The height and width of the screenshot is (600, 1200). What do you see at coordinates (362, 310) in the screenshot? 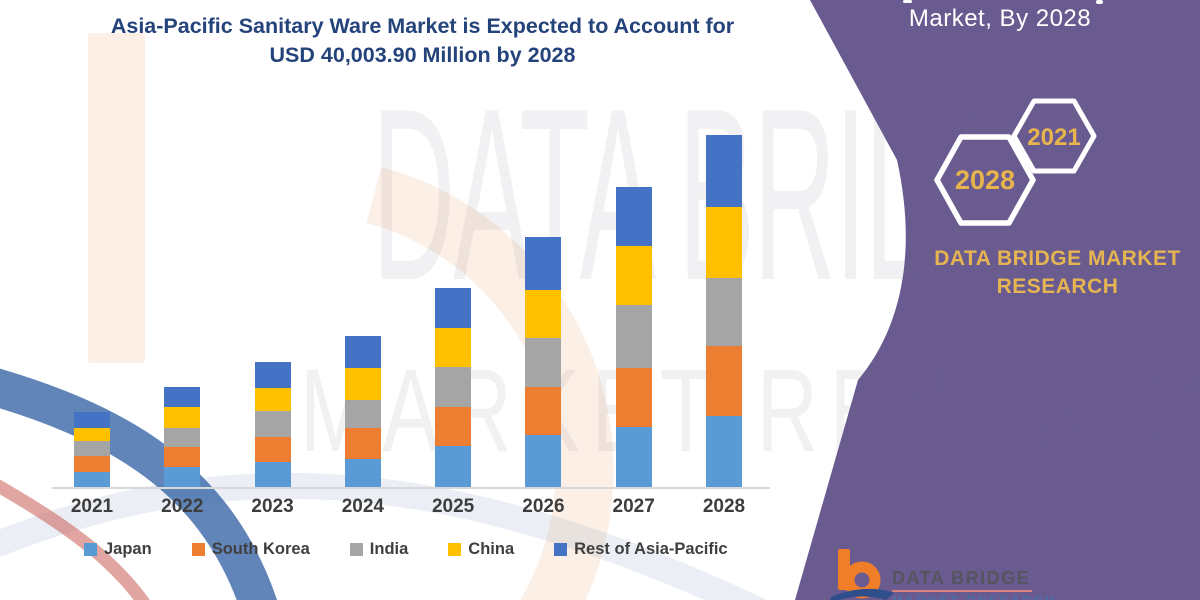
I see `bar-column-2024` at bounding box center [362, 310].